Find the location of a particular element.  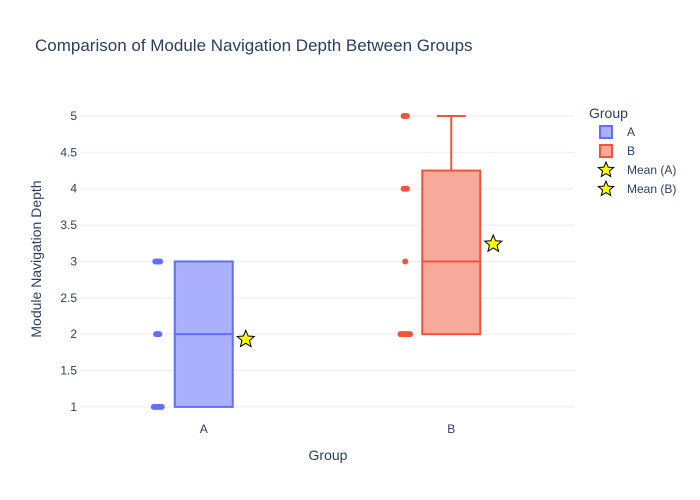

legend: Group AB Mean (A) Mean (B) is located at coordinates (632, 151).